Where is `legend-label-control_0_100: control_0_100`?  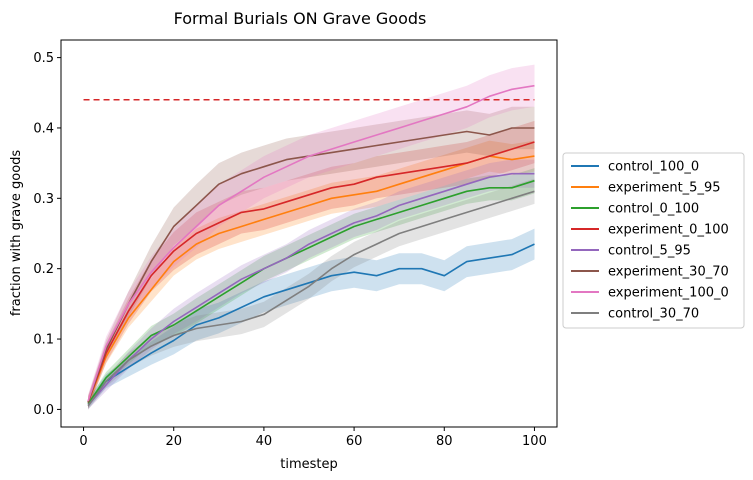 legend-label-control_0_100: control_0_100 is located at coordinates (653, 209).